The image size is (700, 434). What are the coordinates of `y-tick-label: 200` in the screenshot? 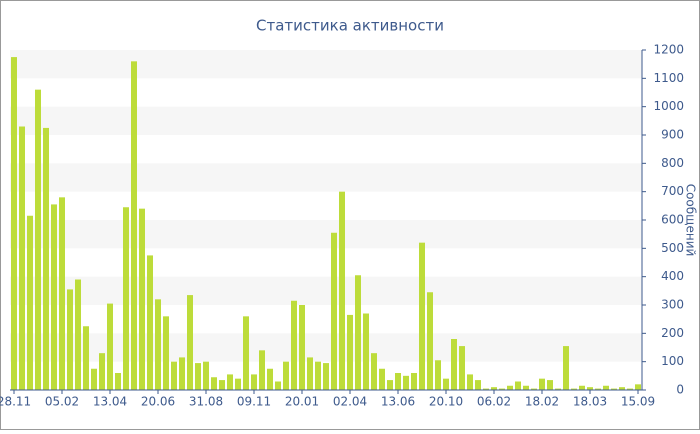 It's located at (672, 333).